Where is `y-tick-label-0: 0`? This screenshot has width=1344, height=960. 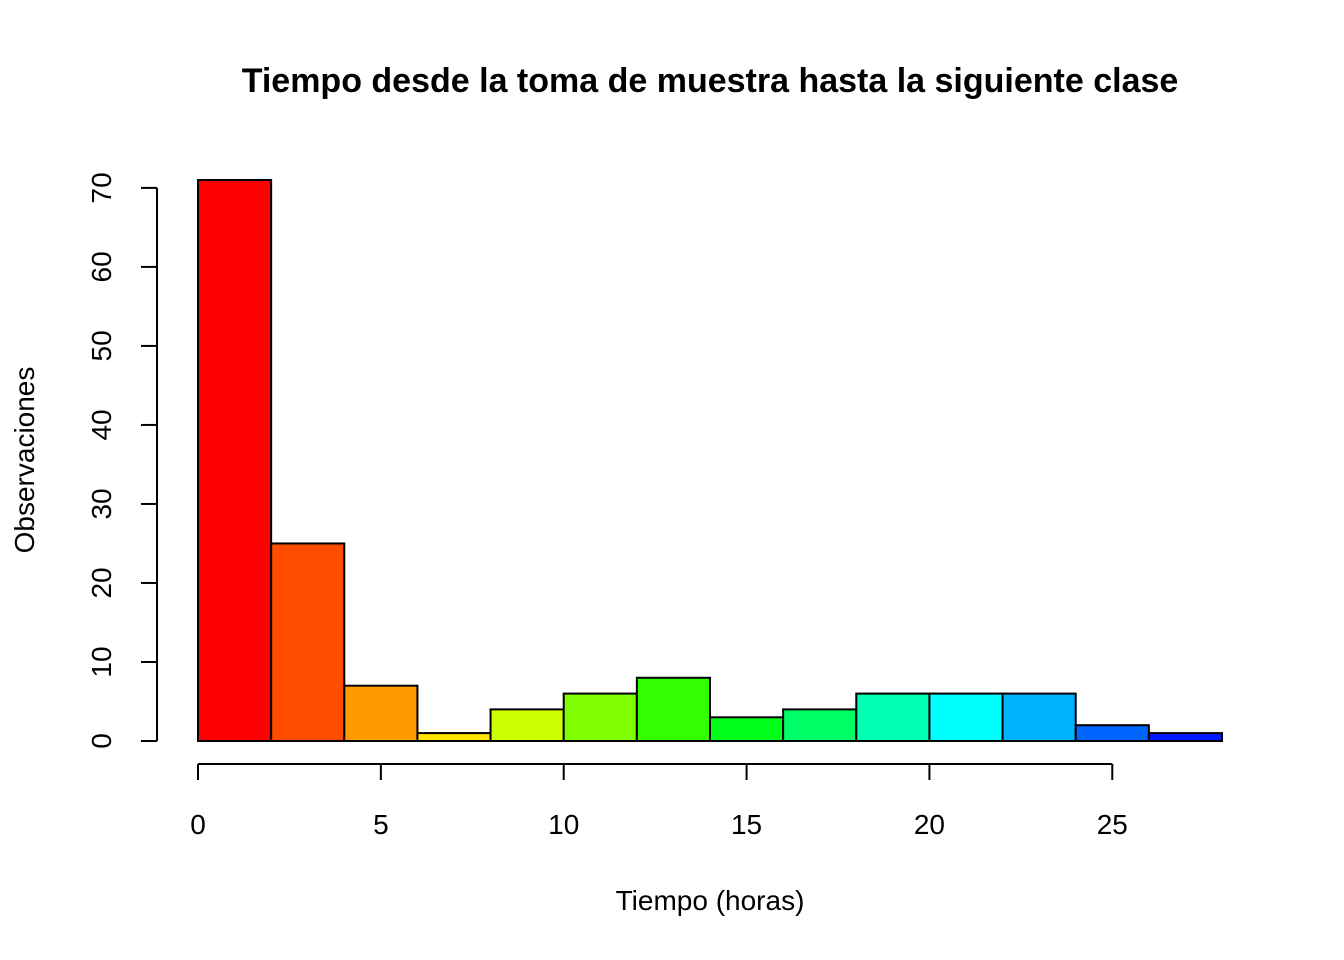 y-tick-label-0: 0 is located at coordinates (101, 741).